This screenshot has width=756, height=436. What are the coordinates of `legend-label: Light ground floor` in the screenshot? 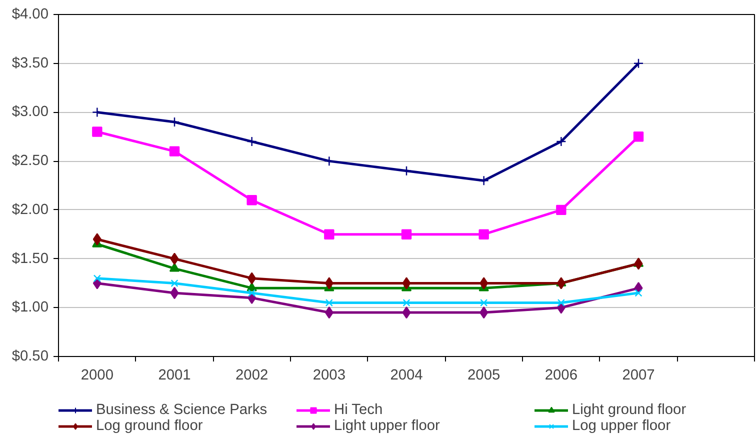 It's located at (630, 410).